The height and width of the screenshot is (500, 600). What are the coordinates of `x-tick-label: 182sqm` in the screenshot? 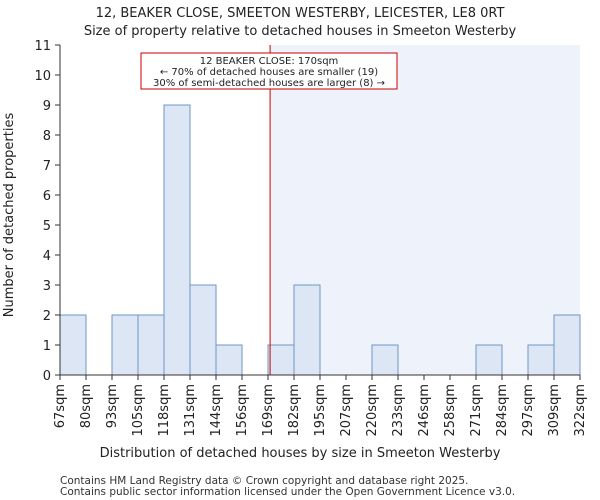 It's located at (294, 410).